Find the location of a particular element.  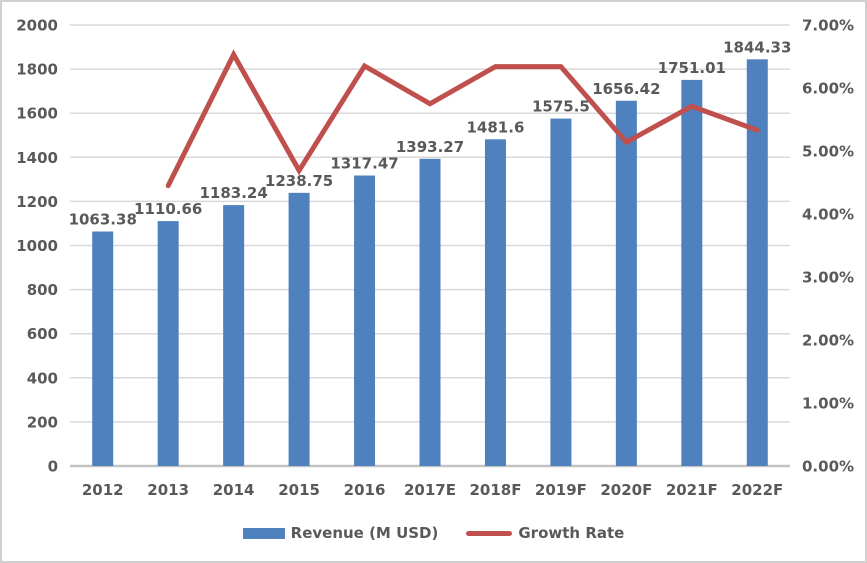

left-axis-tick-label: 1000 is located at coordinates (37, 246).